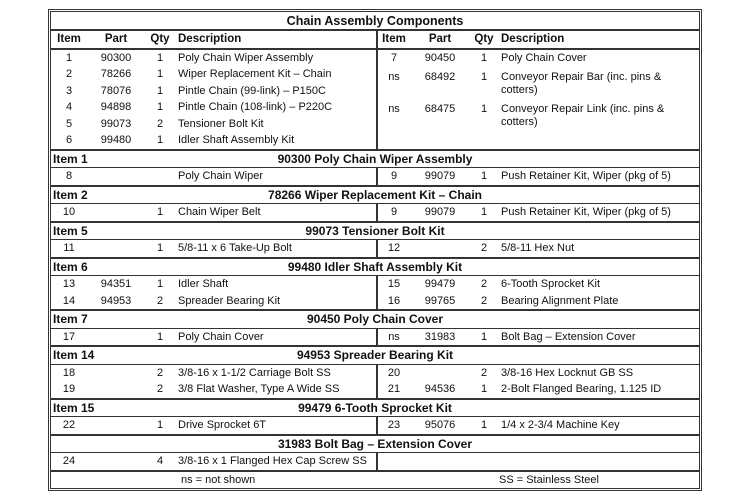 Image resolution: width=749 pixels, height=491 pixels. I want to click on section-title: 99480 Idler Shaft Assembly Kit, so click(375, 266).